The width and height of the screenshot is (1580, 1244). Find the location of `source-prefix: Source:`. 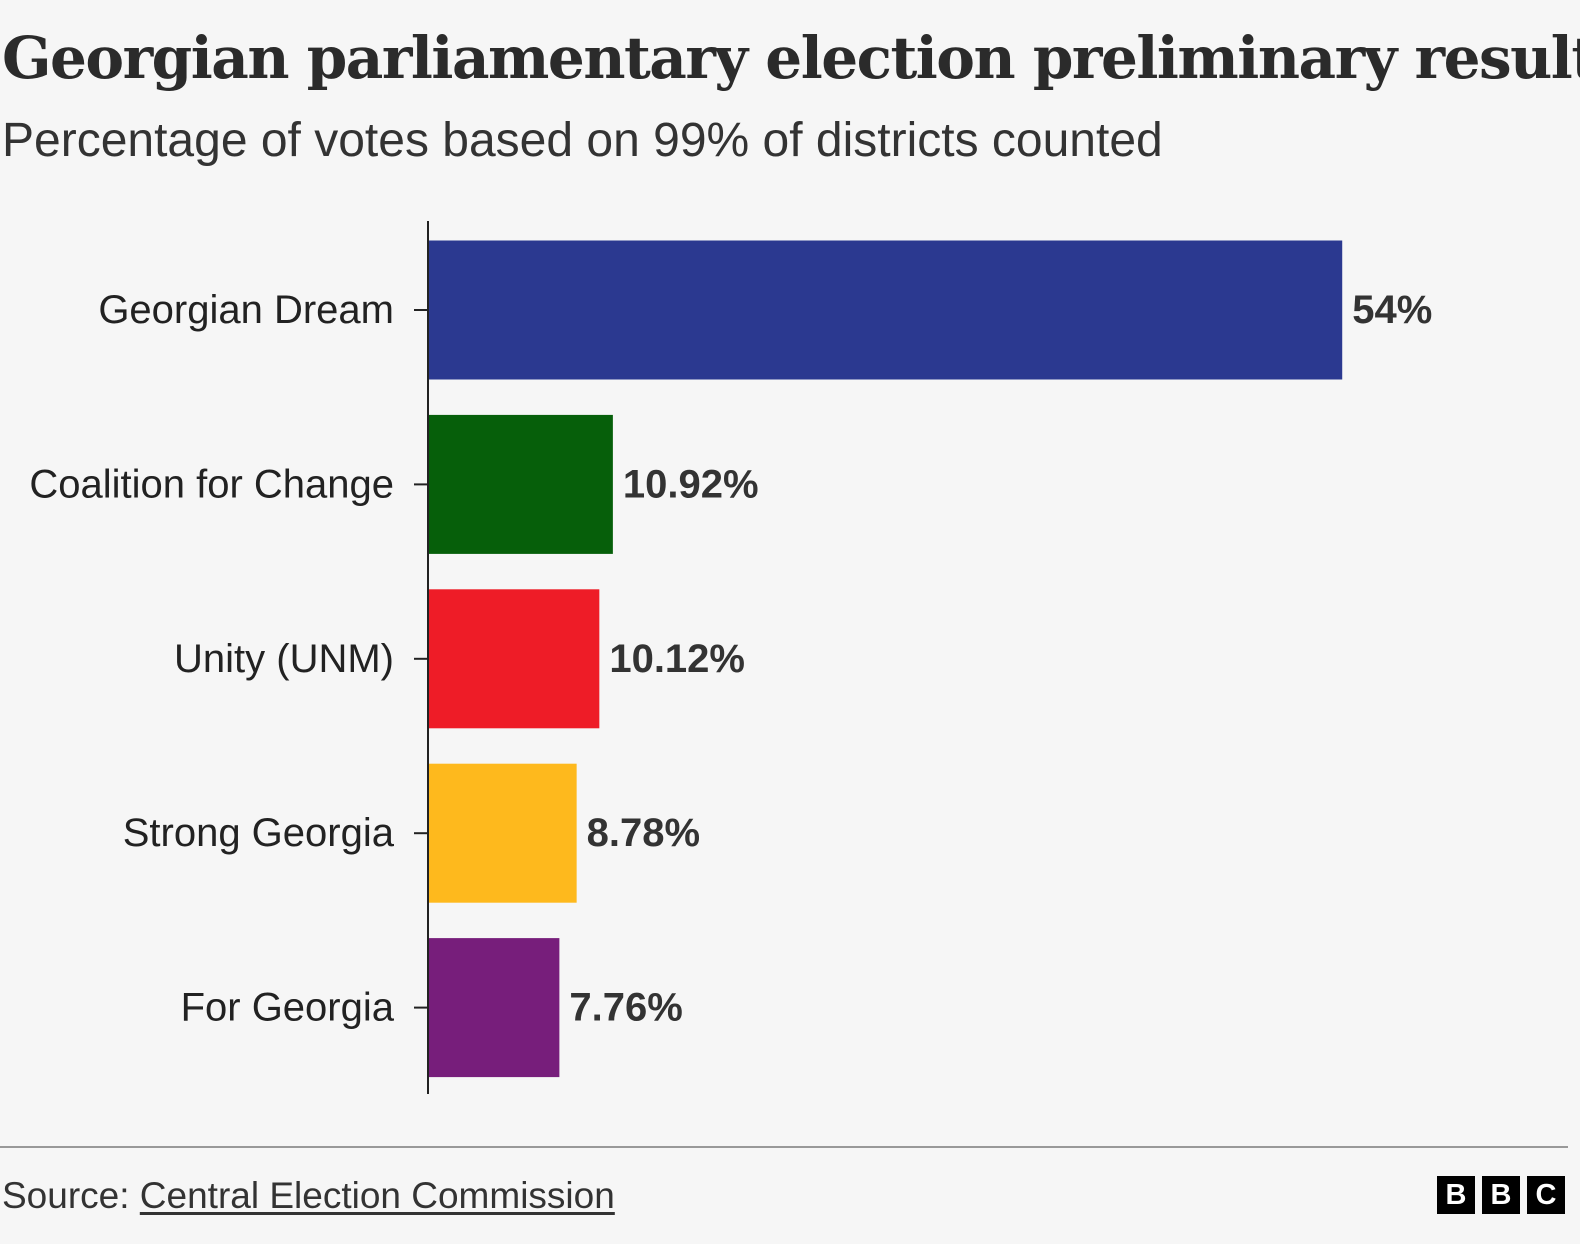

source-prefix: Source: is located at coordinates (71, 1195).